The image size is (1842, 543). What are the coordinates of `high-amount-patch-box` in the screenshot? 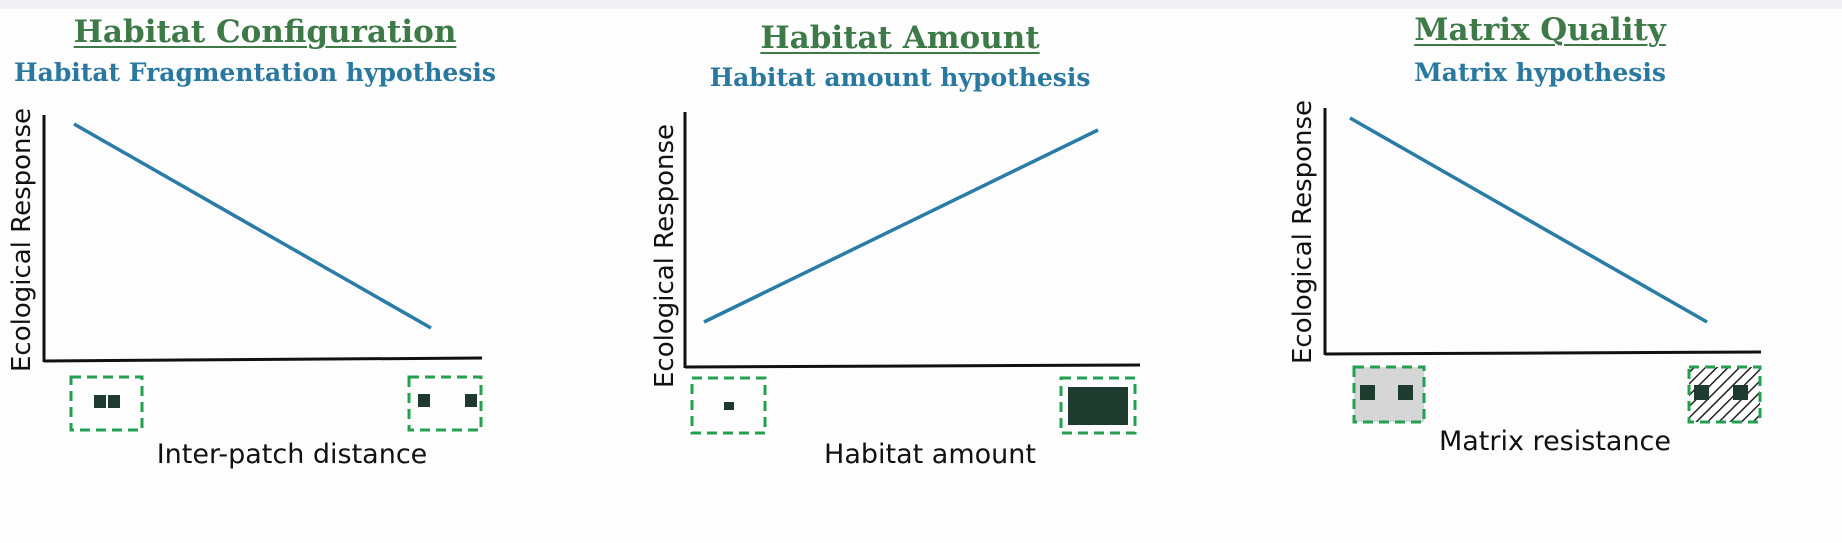 It's located at (1098, 405).